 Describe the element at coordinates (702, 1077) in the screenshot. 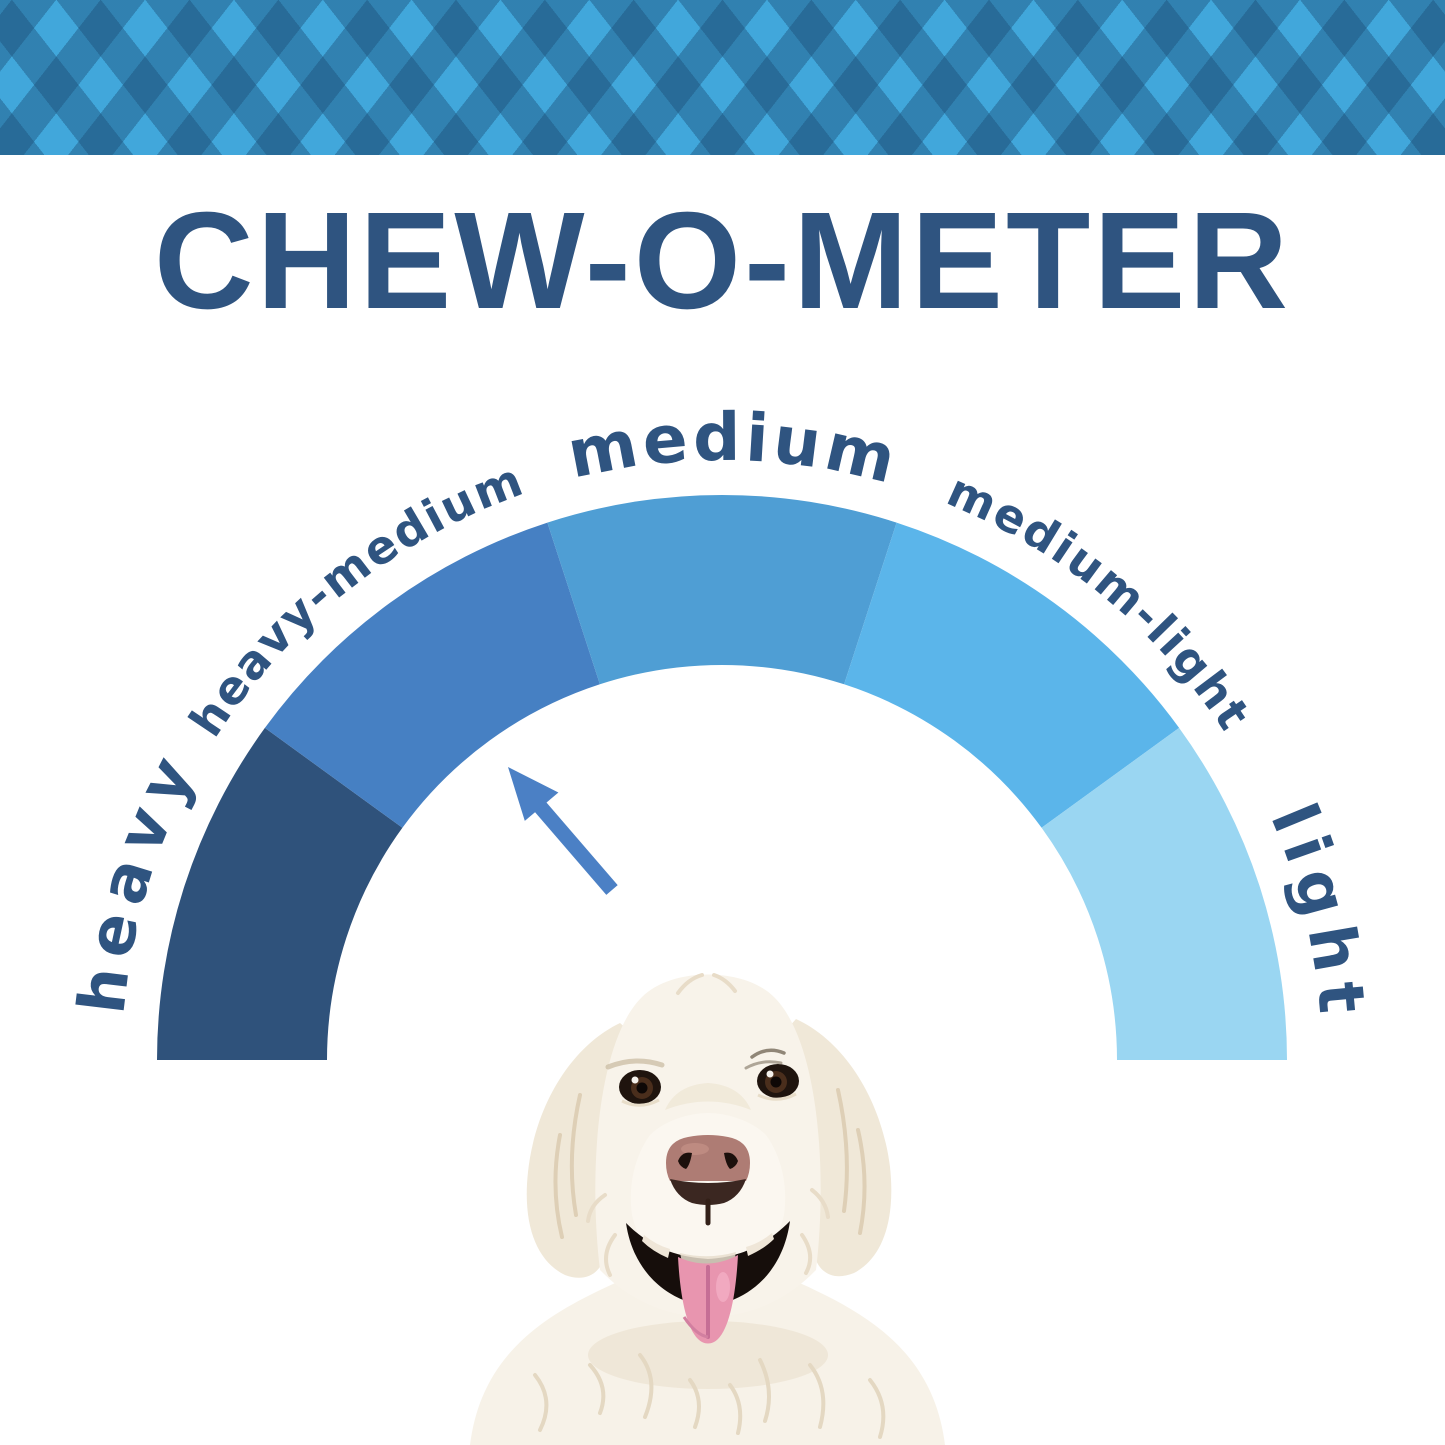

I see `dog-eyes` at that location.